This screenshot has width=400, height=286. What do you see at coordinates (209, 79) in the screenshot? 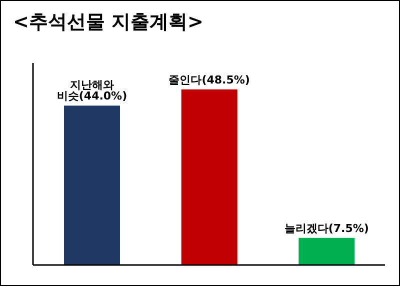
I see `data-label: 줄인다(48.5%)` at bounding box center [209, 79].